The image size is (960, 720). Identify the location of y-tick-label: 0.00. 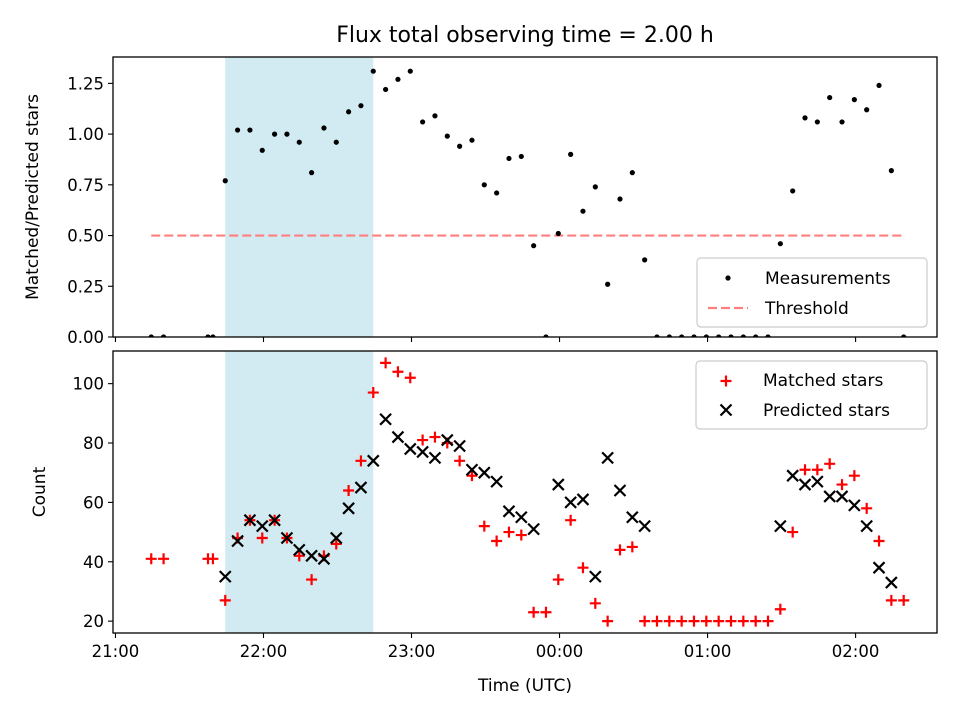
(85, 337).